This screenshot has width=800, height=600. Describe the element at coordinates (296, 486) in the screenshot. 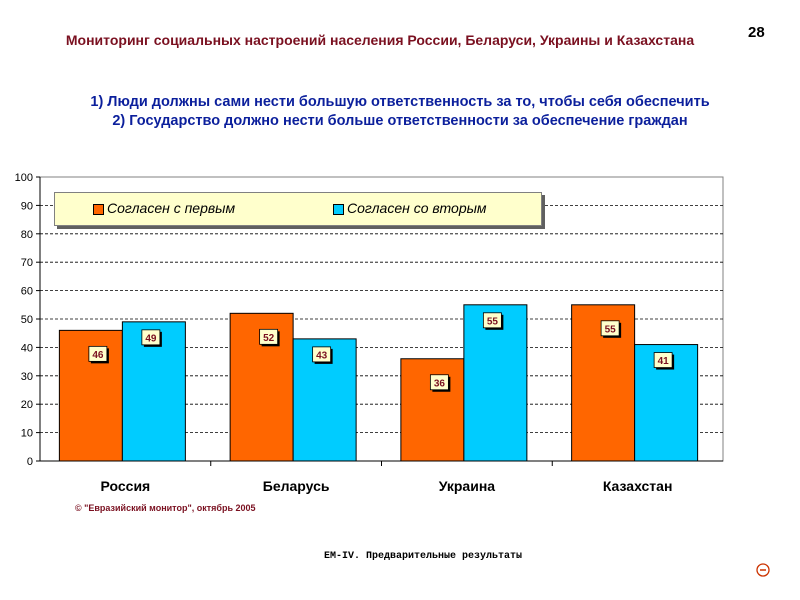

I see `x-tick-label: Беларусь` at that location.